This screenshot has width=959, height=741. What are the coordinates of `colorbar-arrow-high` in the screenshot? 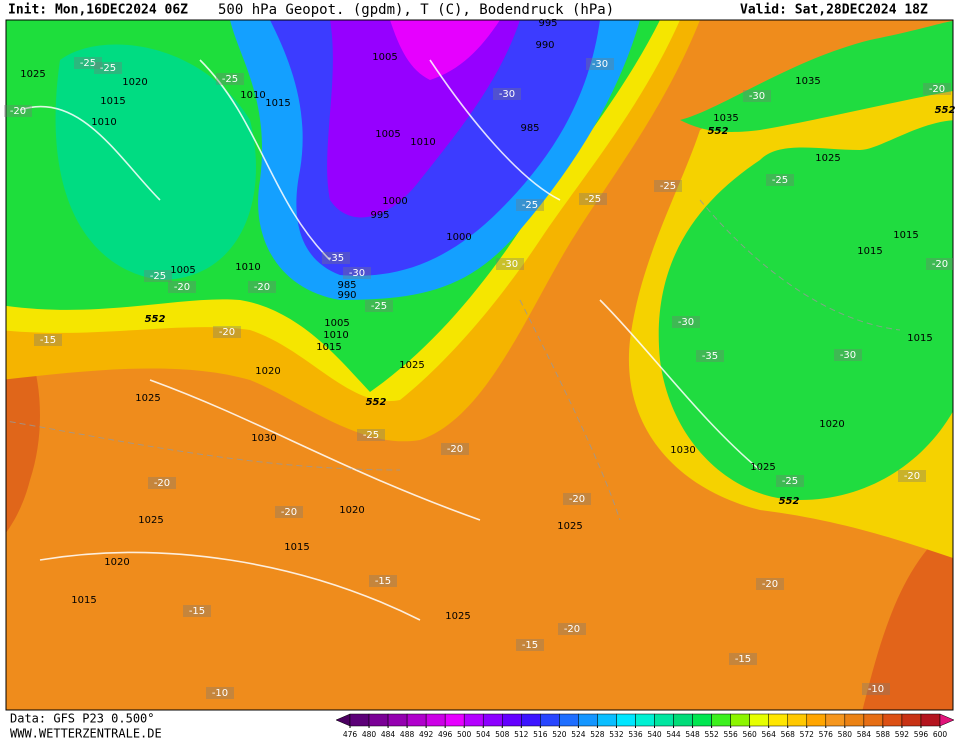 It's located at (947, 720).